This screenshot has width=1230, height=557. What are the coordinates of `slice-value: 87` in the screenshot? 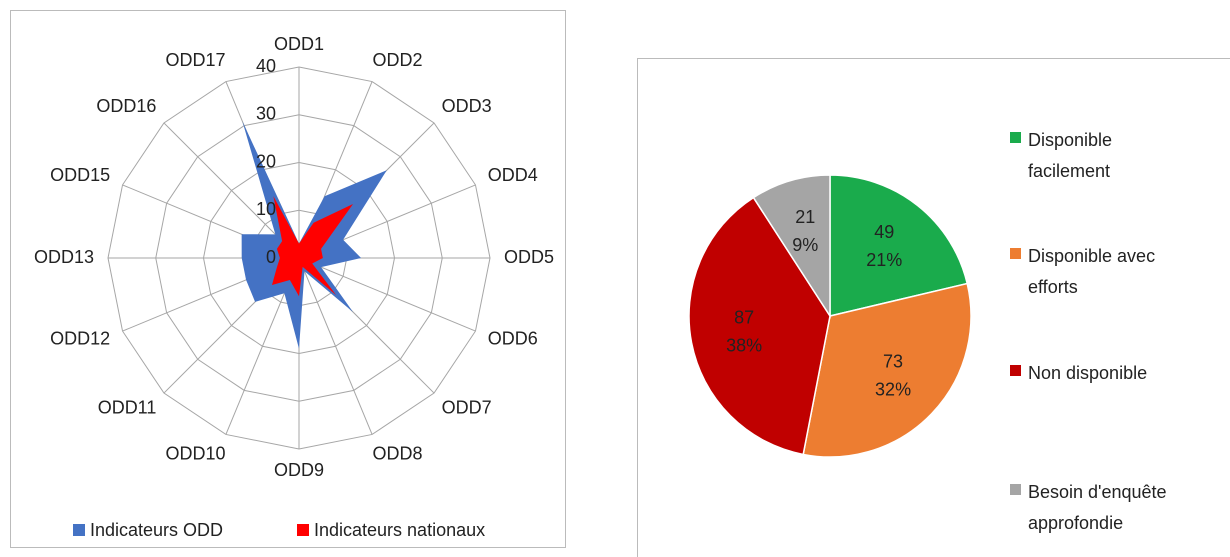 It's located at (744, 317).